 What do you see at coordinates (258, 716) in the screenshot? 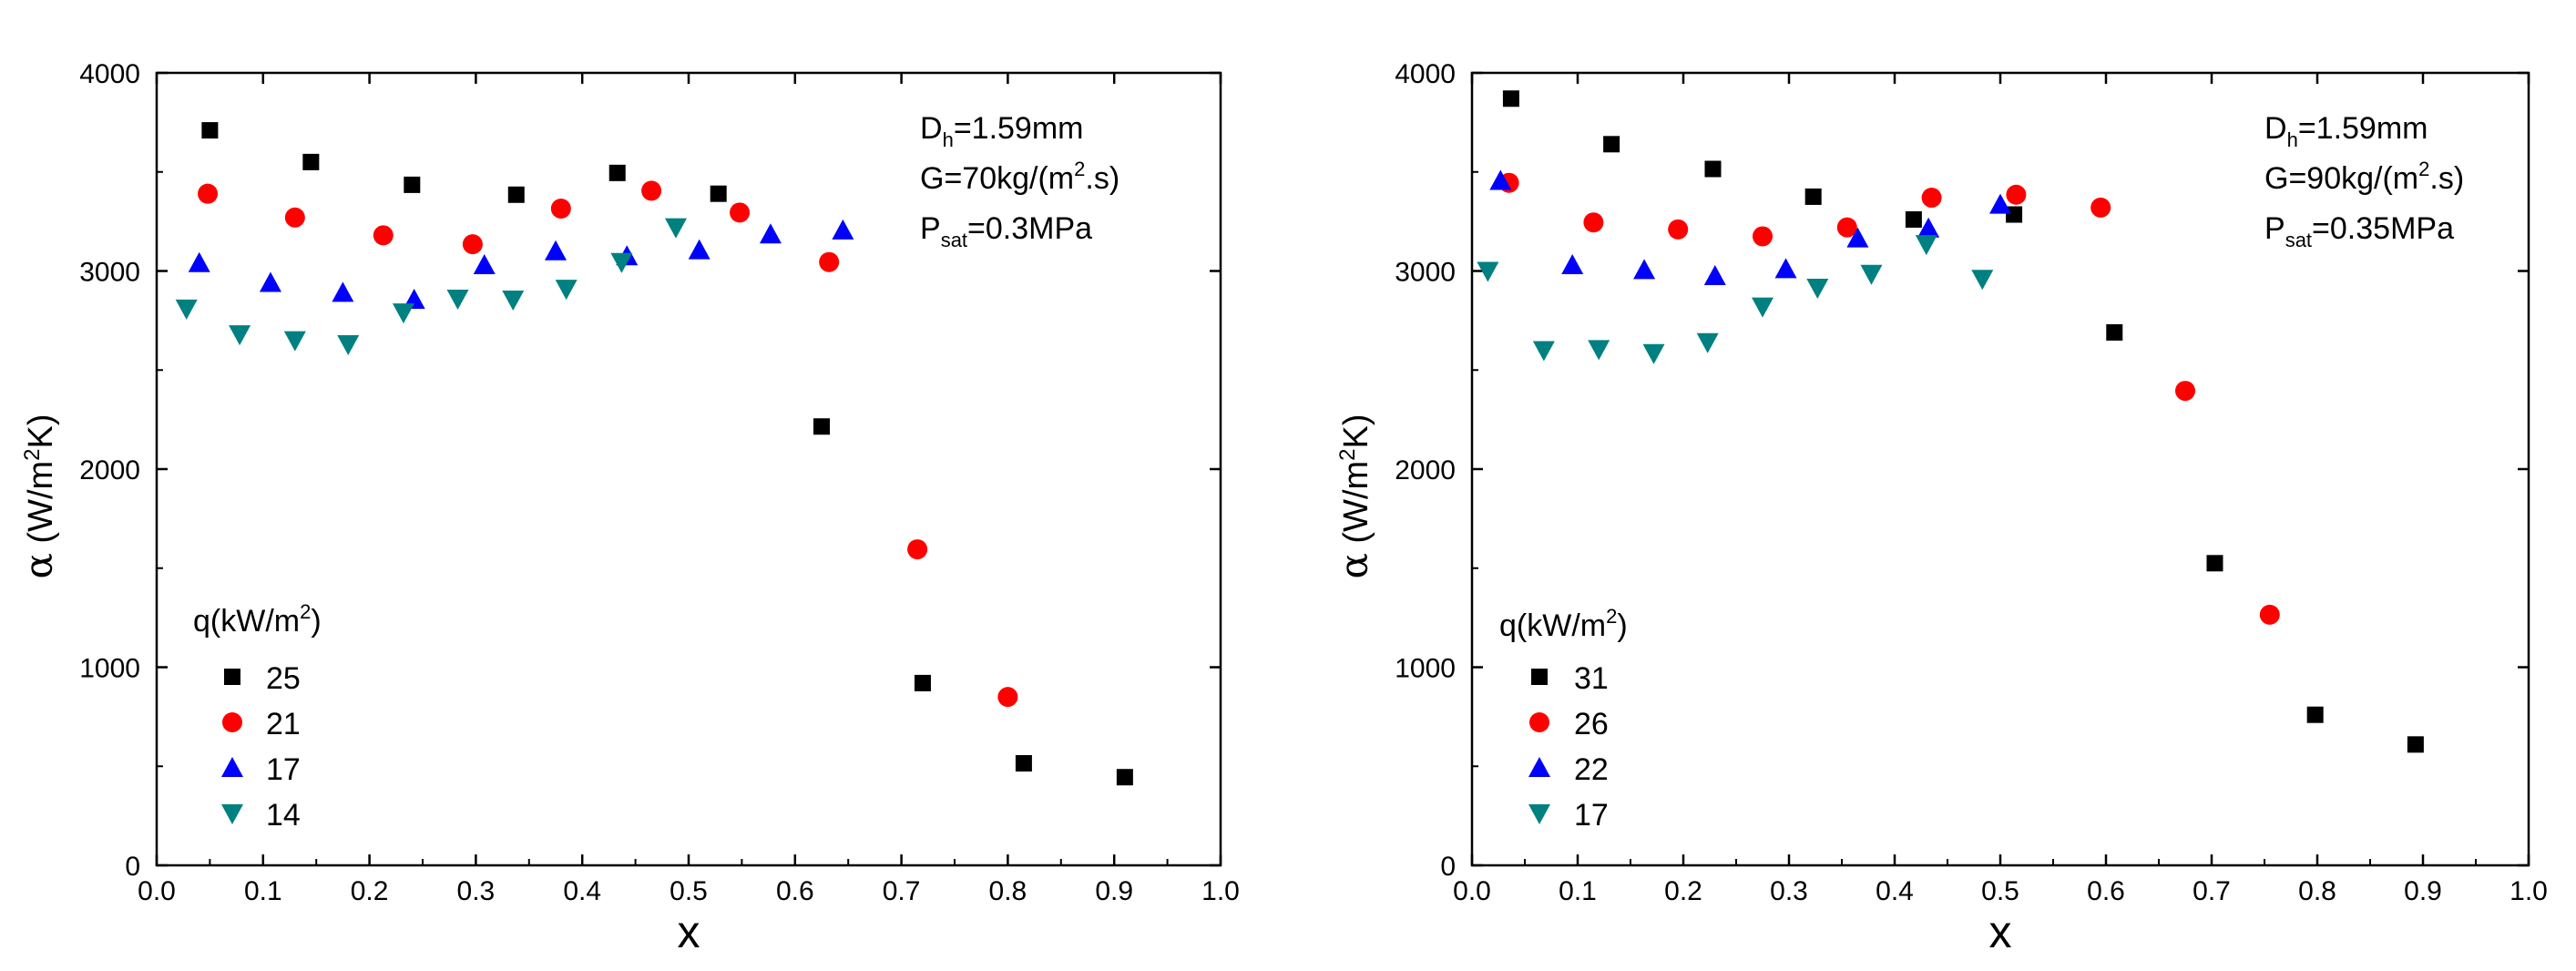
I see `legend: q(kW/m2) 25 21 17 14` at bounding box center [258, 716].